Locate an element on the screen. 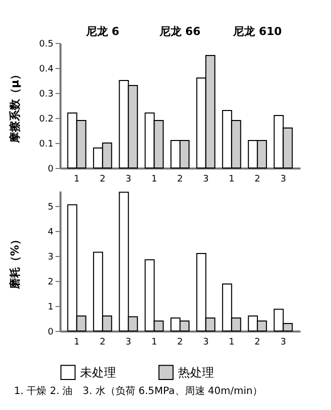 This screenshot has height=410, width=331. text: 尼龙 66 is located at coordinates (179, 31).